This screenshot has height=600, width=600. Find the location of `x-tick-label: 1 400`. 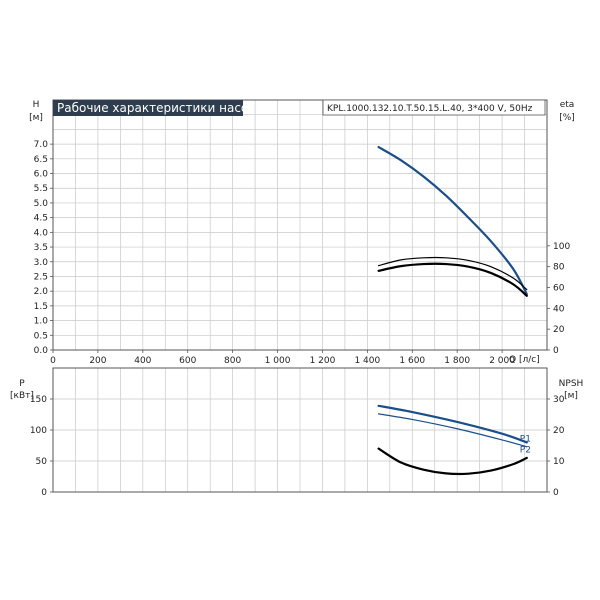

x-tick-label: 1 400 is located at coordinates (367, 361).